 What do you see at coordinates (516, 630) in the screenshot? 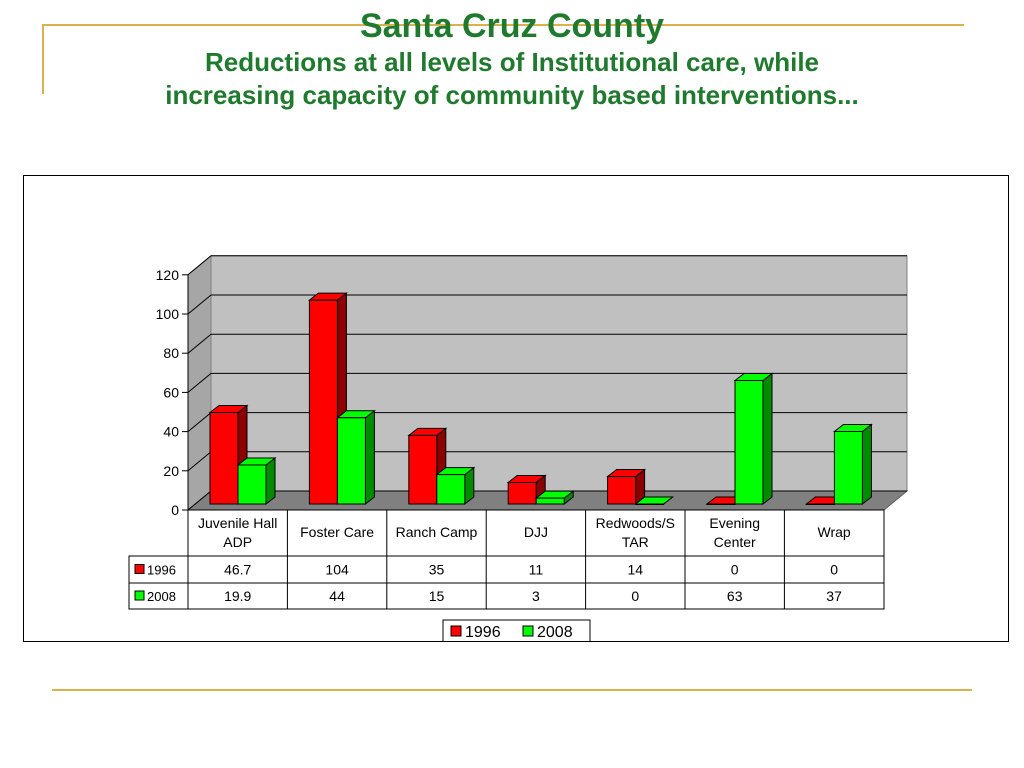
I see `legend-box` at bounding box center [516, 630].